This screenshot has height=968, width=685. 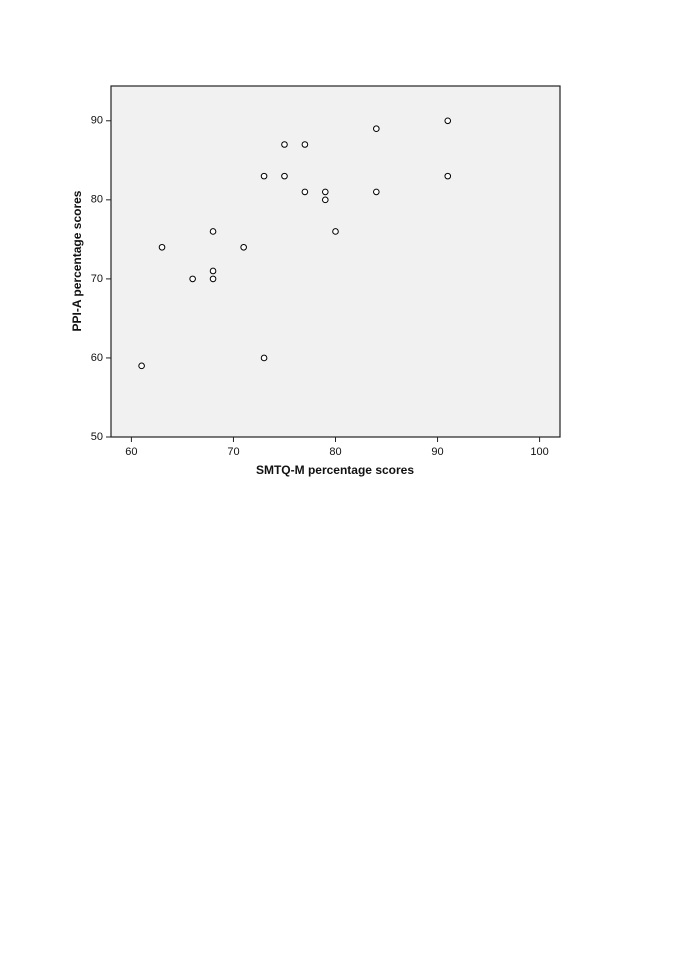 I want to click on x-tick-label: 80, so click(x=335, y=452).